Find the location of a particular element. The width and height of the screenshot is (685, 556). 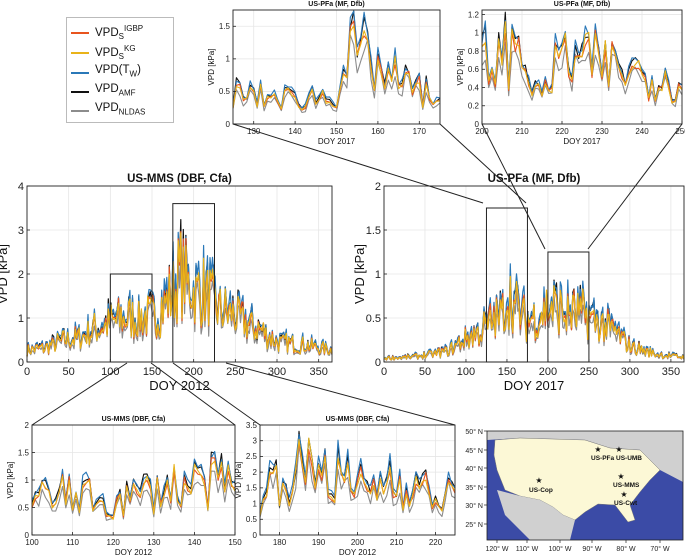

y-tick-label: 2.5 is located at coordinates (252, 456).